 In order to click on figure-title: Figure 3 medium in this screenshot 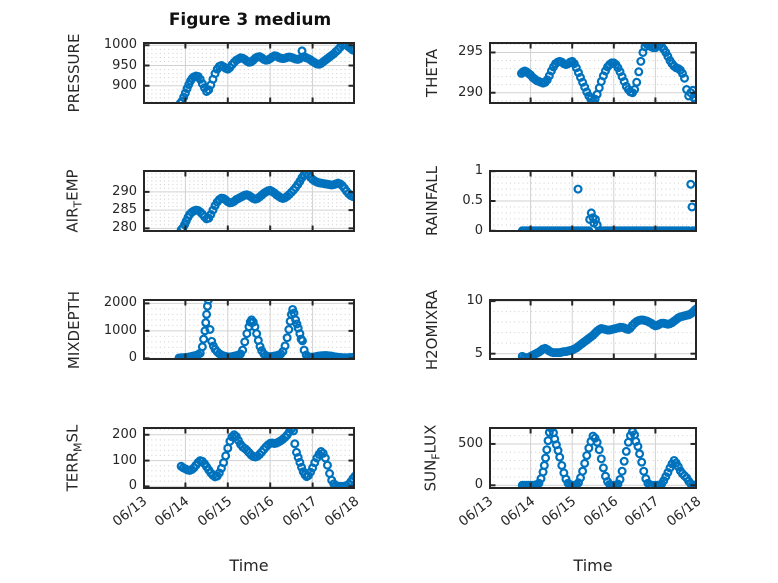, I will do `click(250, 20)`.